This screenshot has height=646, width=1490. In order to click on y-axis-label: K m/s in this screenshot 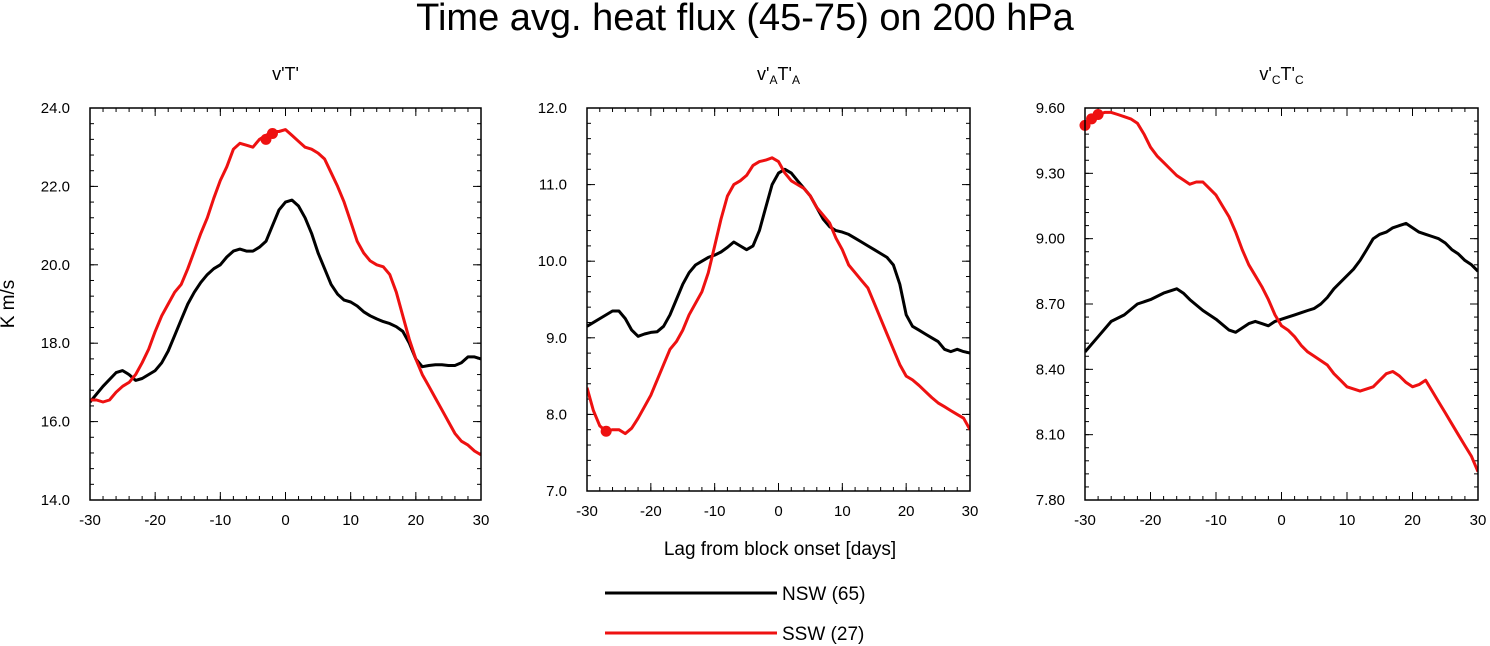, I will do `click(9, 304)`.